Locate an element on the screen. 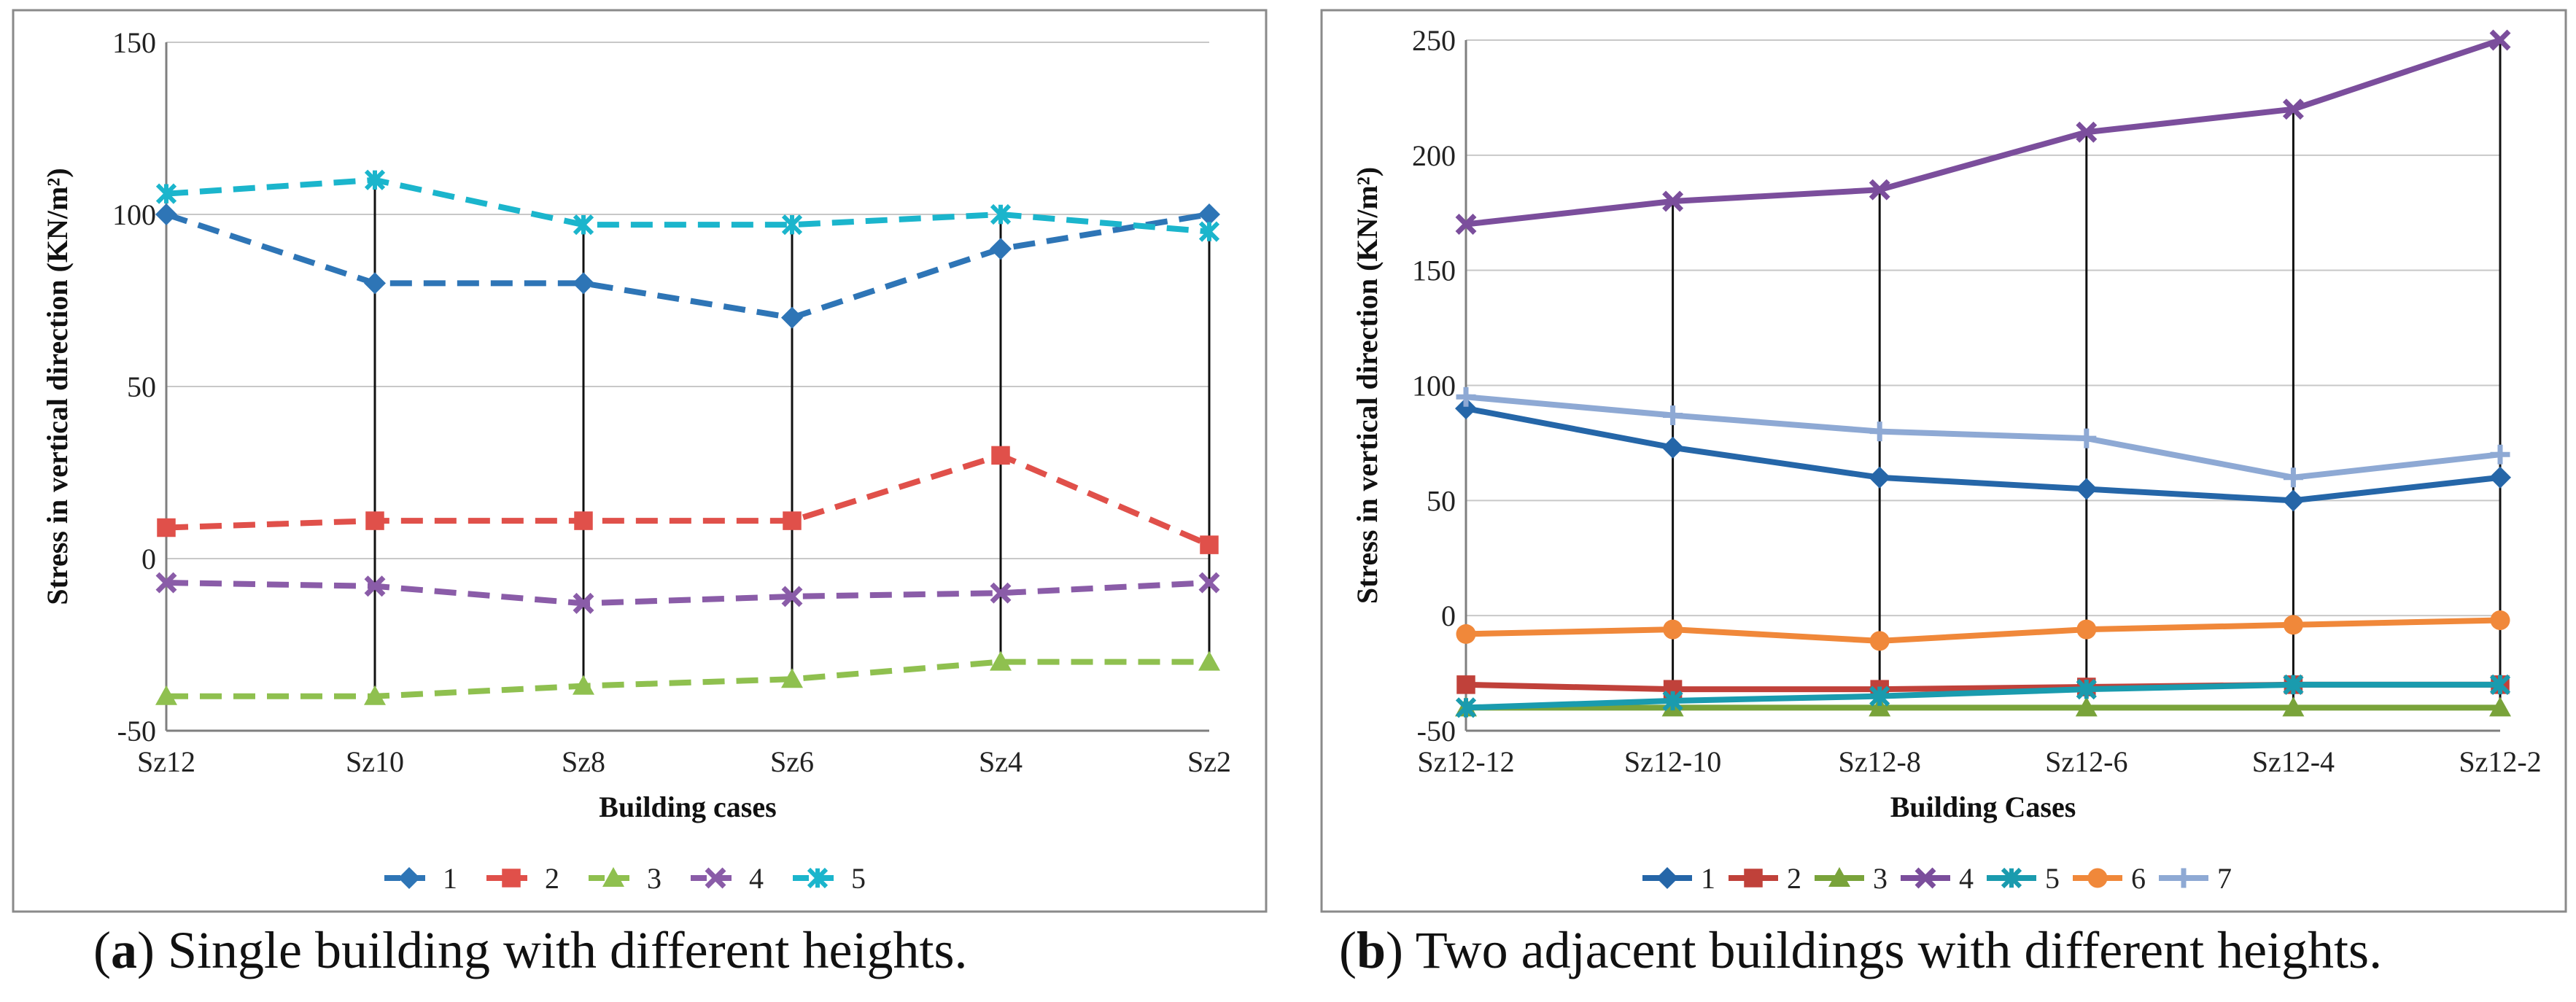 This screenshot has height=1002, width=2576. chart-a-x-tick-label: Sz4 is located at coordinates (1001, 762).